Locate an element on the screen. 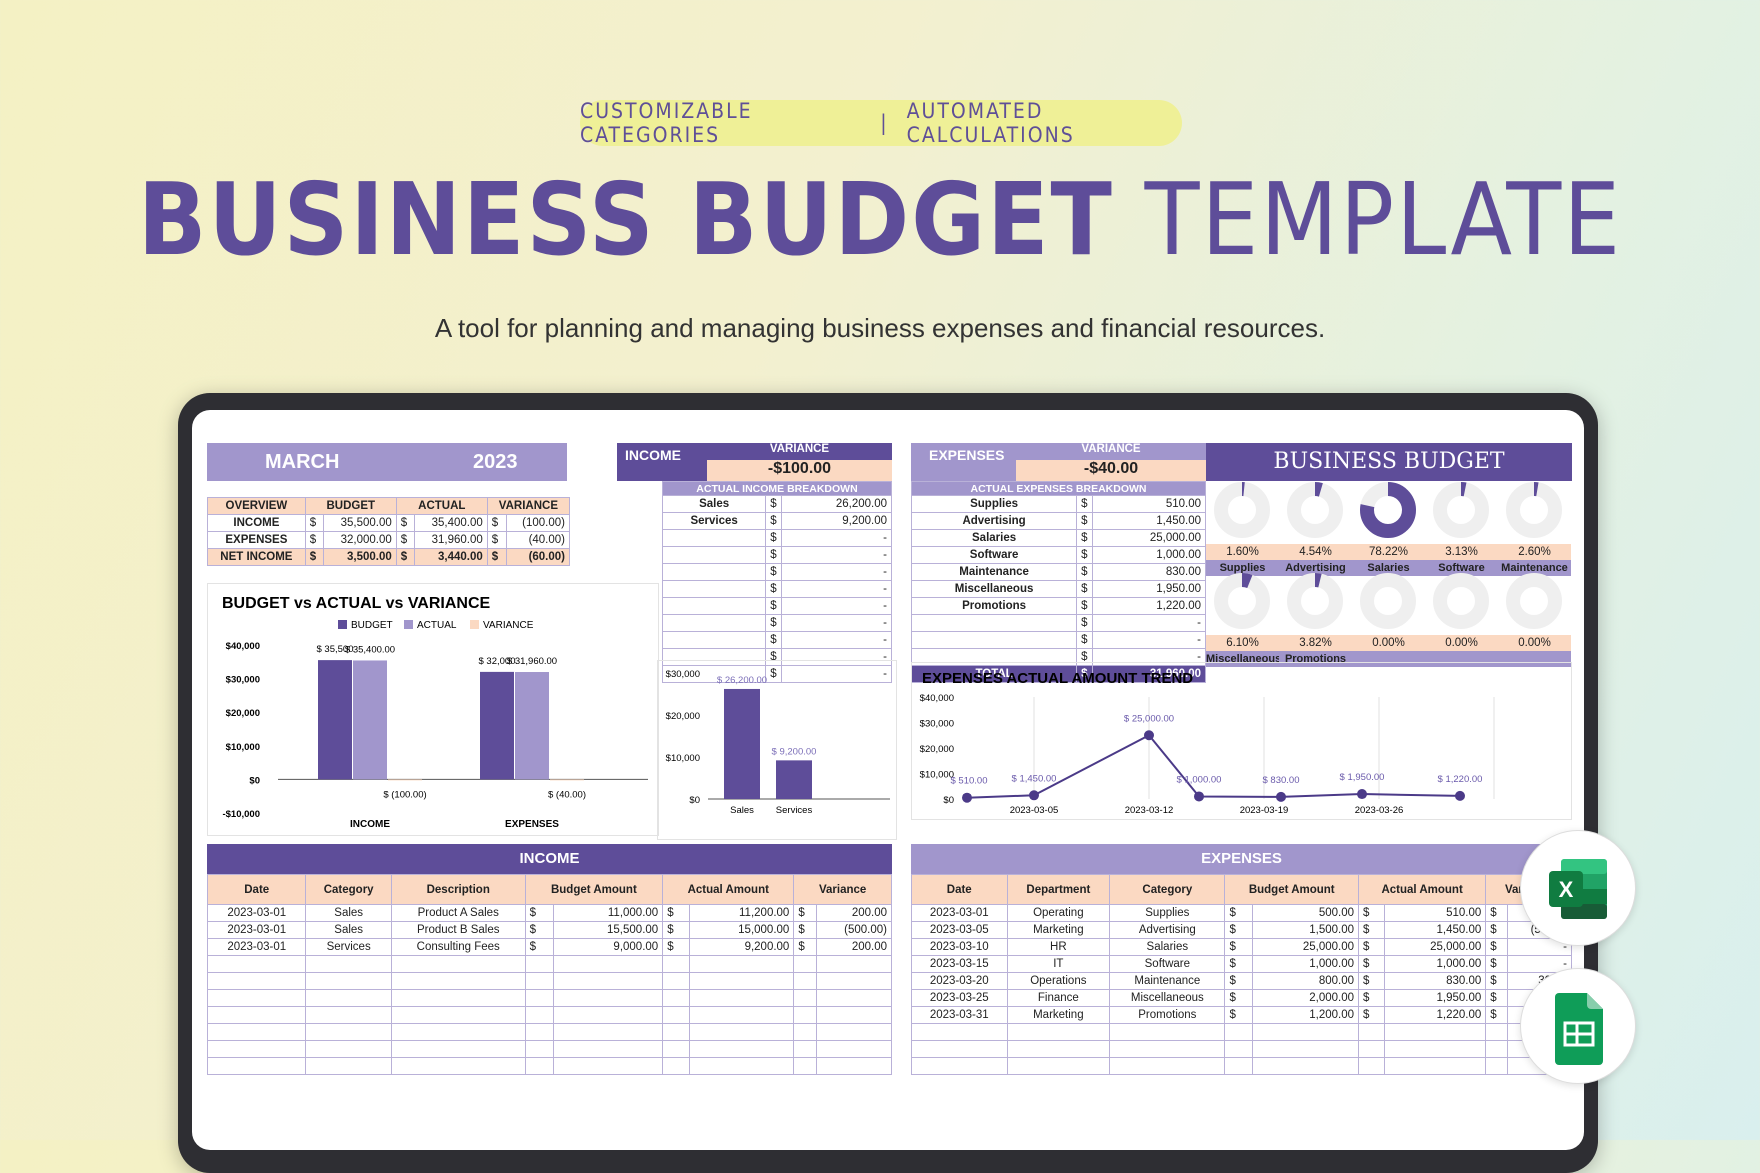 This screenshot has height=1173, width=1760. category-cell: Operations is located at coordinates (1058, 981).